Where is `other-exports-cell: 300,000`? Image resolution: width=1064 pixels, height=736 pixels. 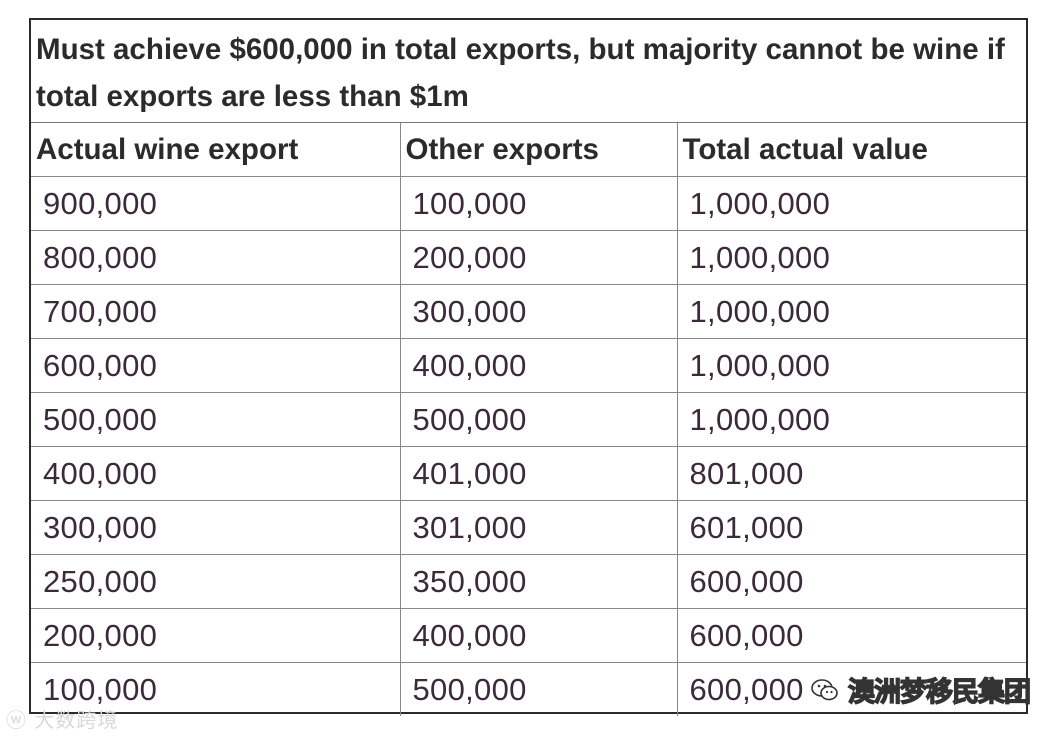 other-exports-cell: 300,000 is located at coordinates (539, 311).